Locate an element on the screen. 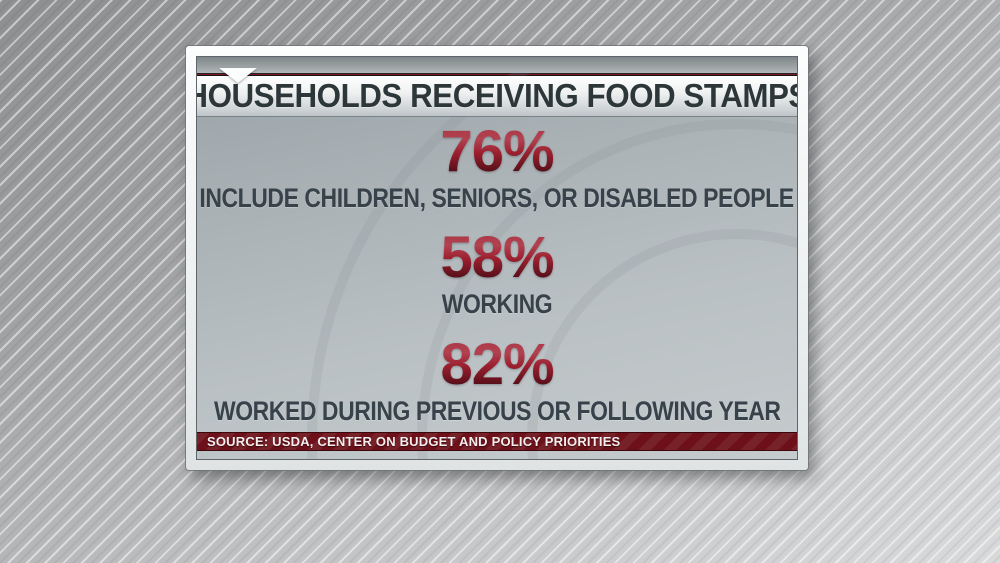 The width and height of the screenshot is (1000, 563). red-rule is located at coordinates (497, 74).